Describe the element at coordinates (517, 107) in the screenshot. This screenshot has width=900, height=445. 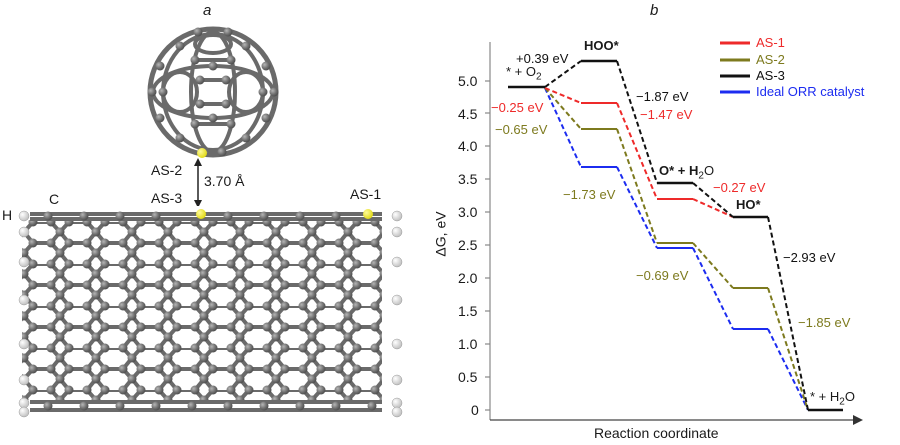
I see `step-as1-1: −0.25 eV` at that location.